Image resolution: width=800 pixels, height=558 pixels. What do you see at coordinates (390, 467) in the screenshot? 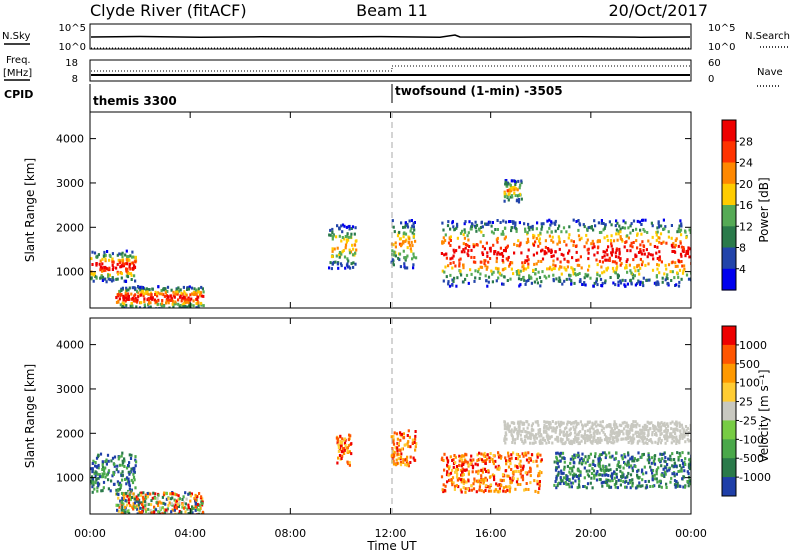
I see `velocity-heatmap` at bounding box center [390, 467].